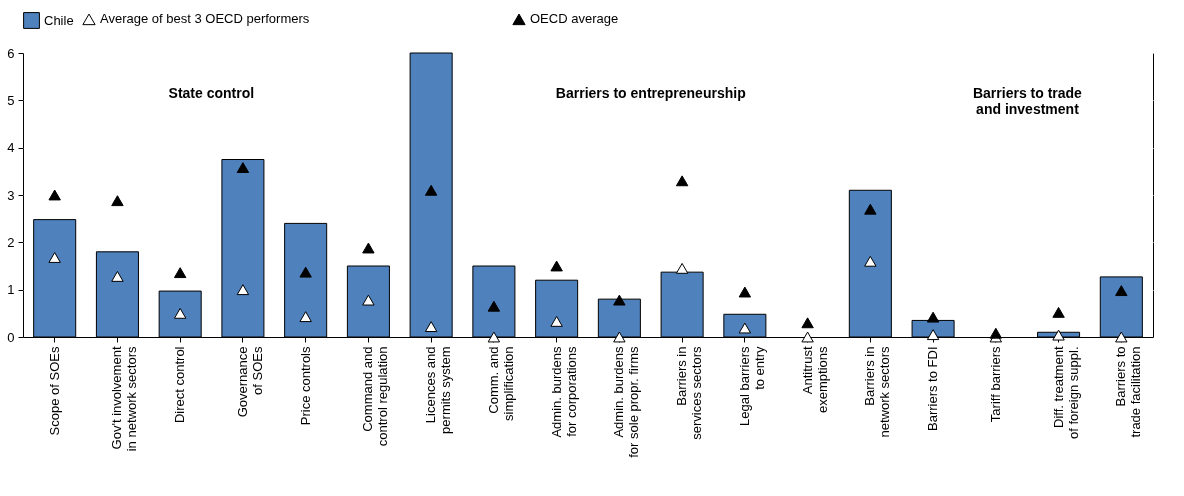  What do you see at coordinates (11, 290) in the screenshot?
I see `y-tick-label: 1` at bounding box center [11, 290].